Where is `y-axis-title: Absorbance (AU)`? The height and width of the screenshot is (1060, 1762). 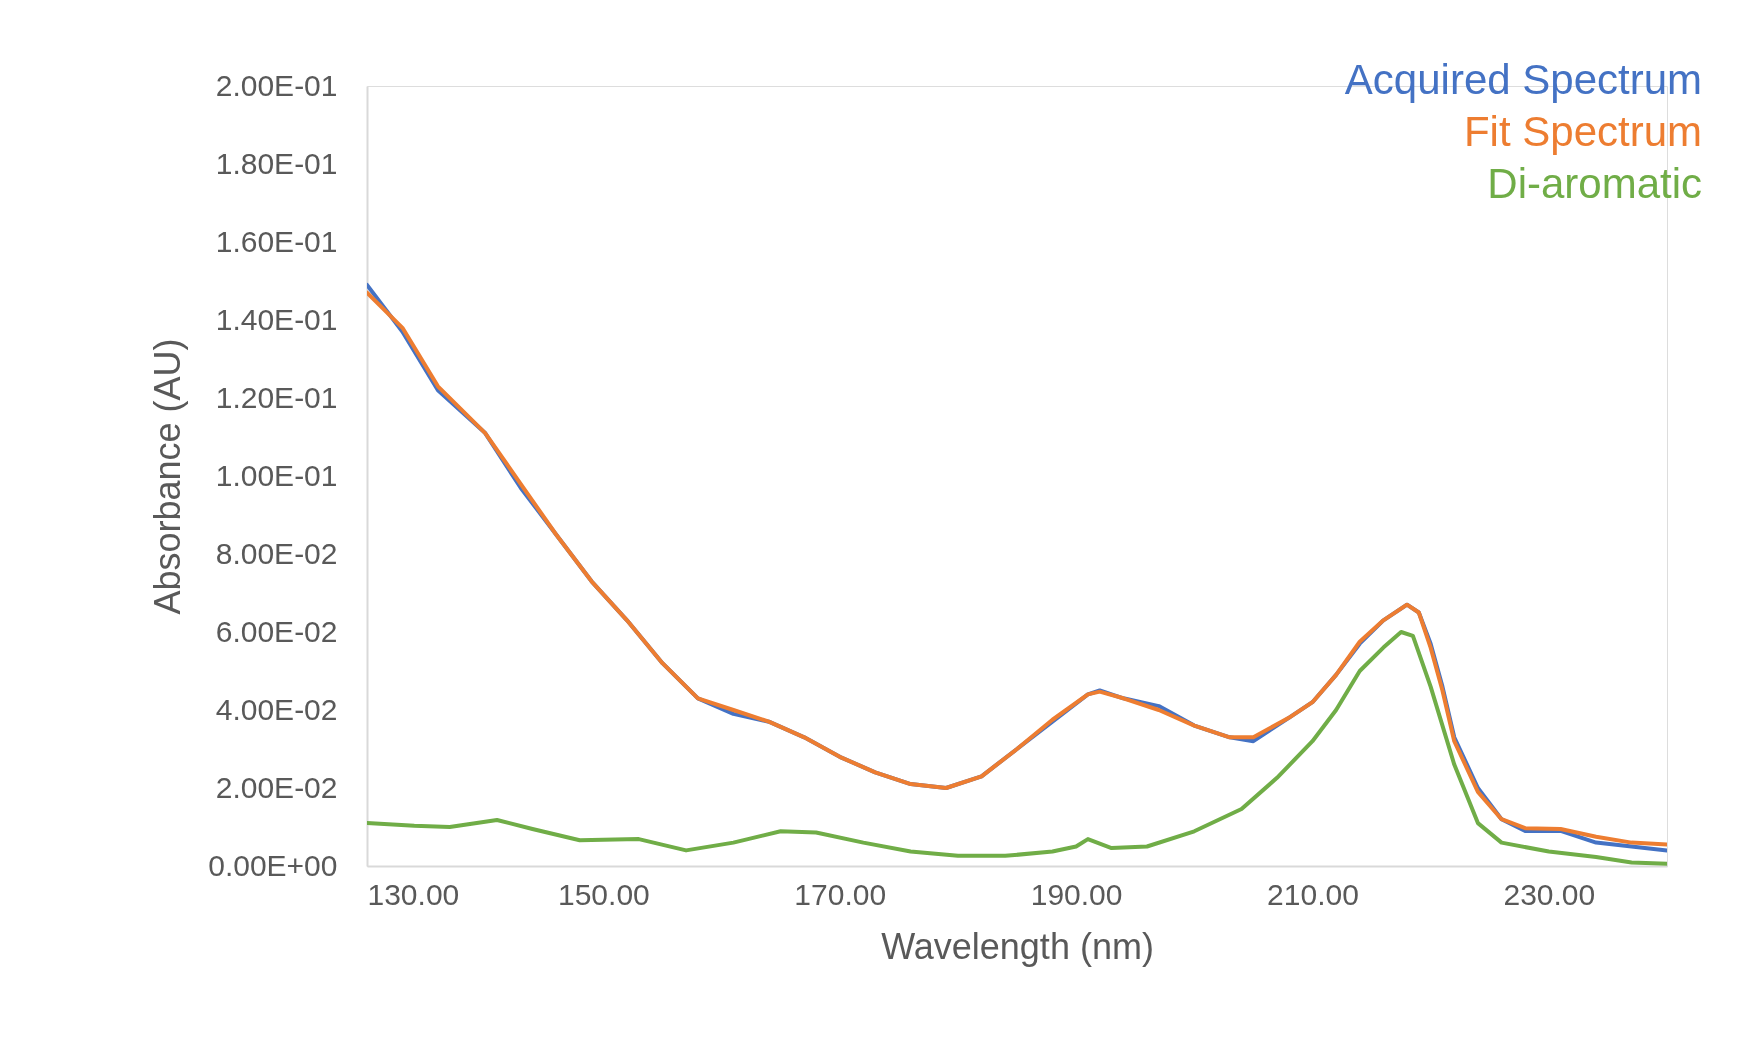 y-axis-title: Absorbance (AU) is located at coordinates (168, 476).